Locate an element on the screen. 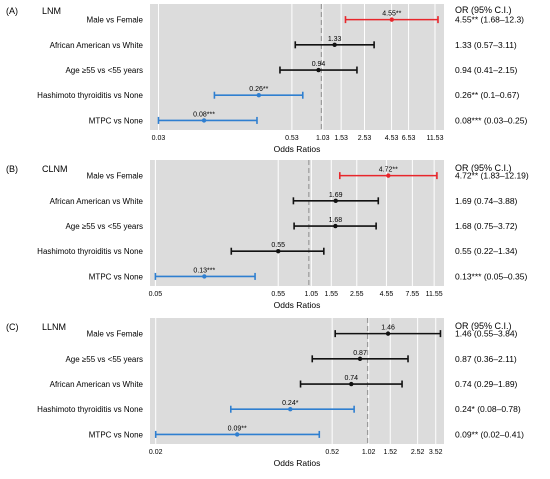  x-tick-label: 1.05 is located at coordinates (312, 294).